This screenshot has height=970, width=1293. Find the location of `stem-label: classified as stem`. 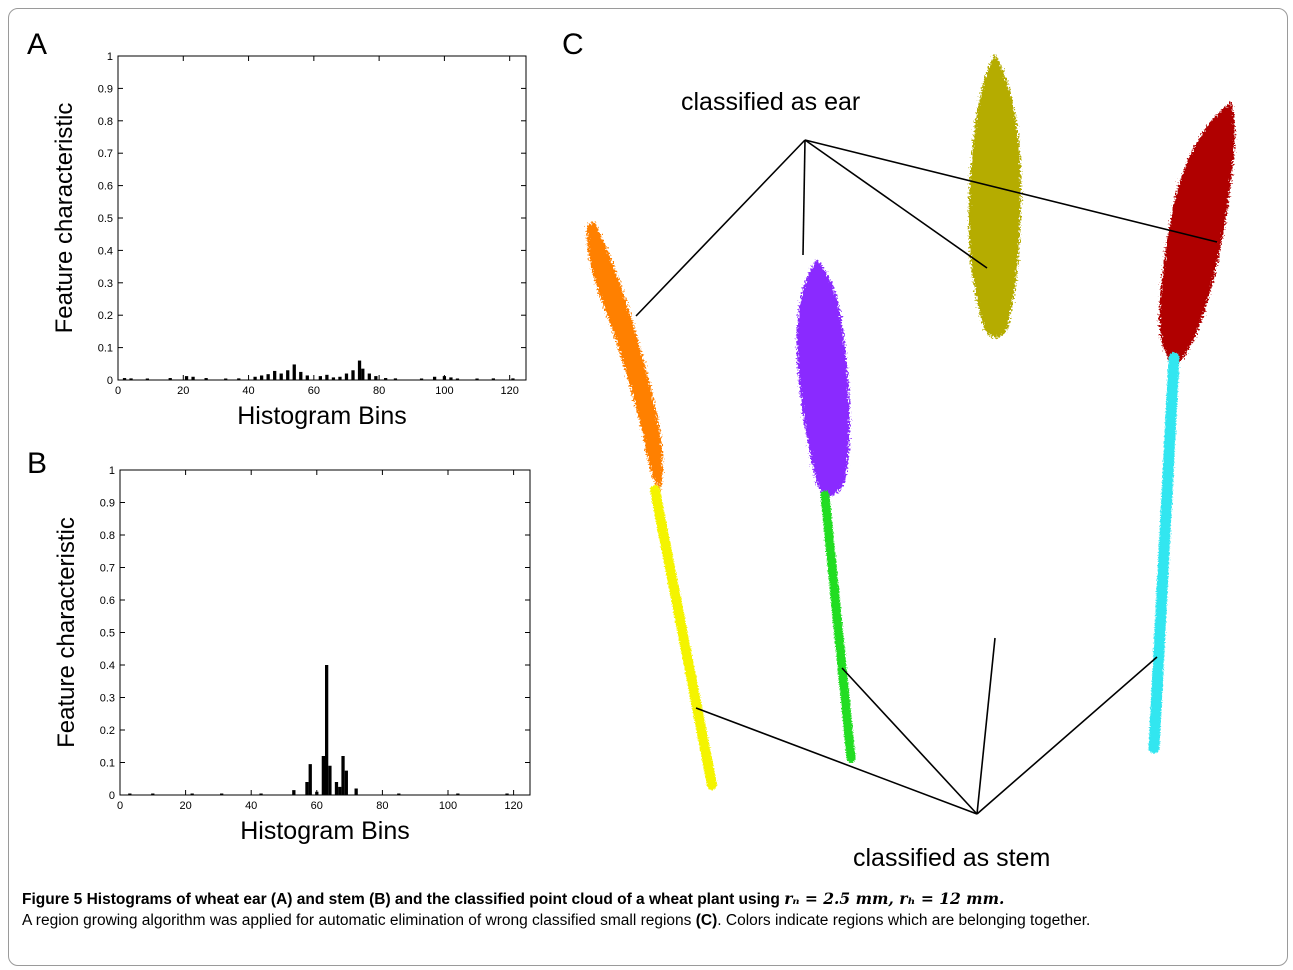

stem-label: classified as stem is located at coordinates (951, 857).